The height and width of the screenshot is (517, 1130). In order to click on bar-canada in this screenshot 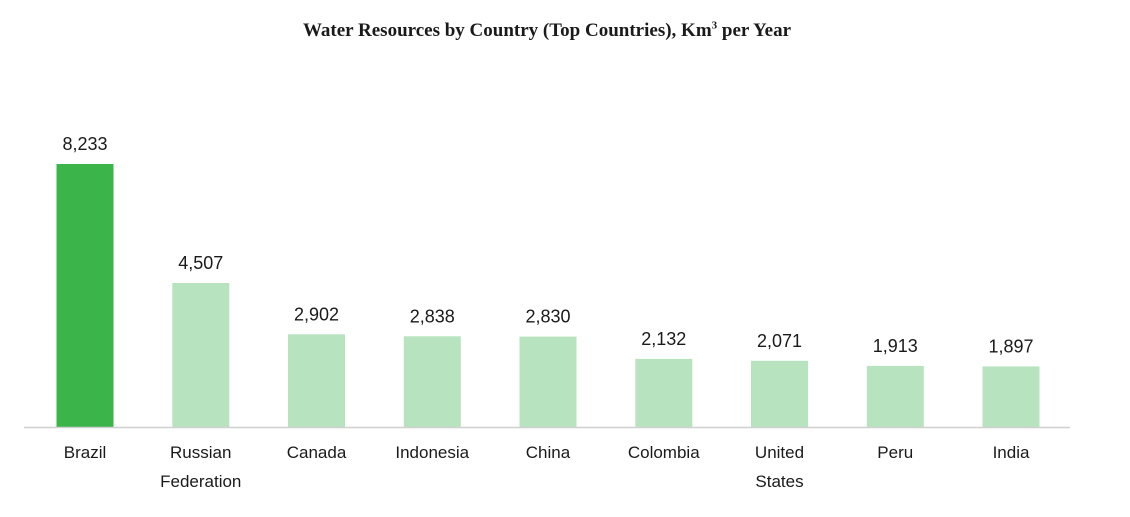, I will do `click(316, 380)`.